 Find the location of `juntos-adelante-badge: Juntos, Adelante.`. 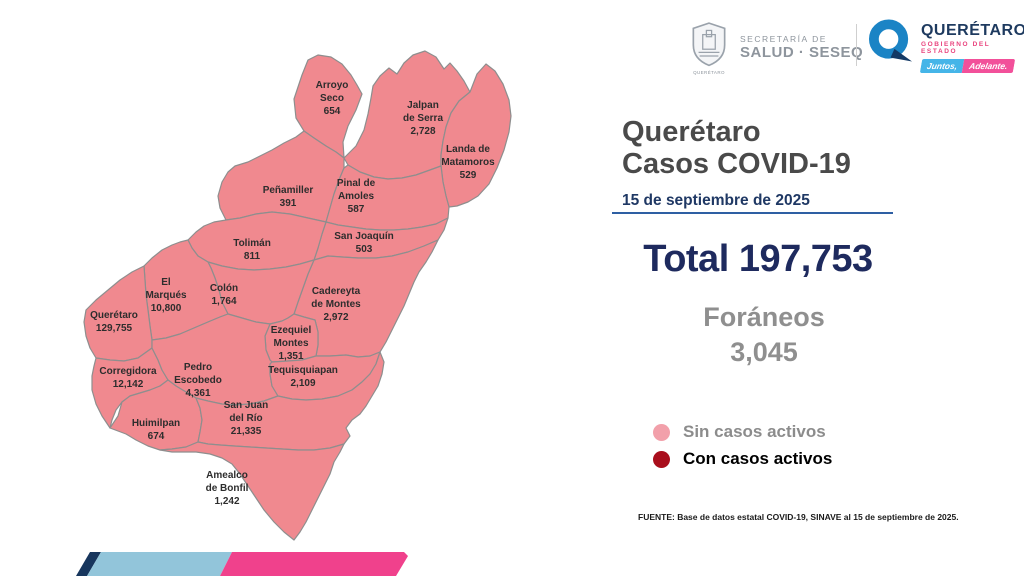

juntos-adelante-badge: Juntos, Adelante. is located at coordinates (967, 66).